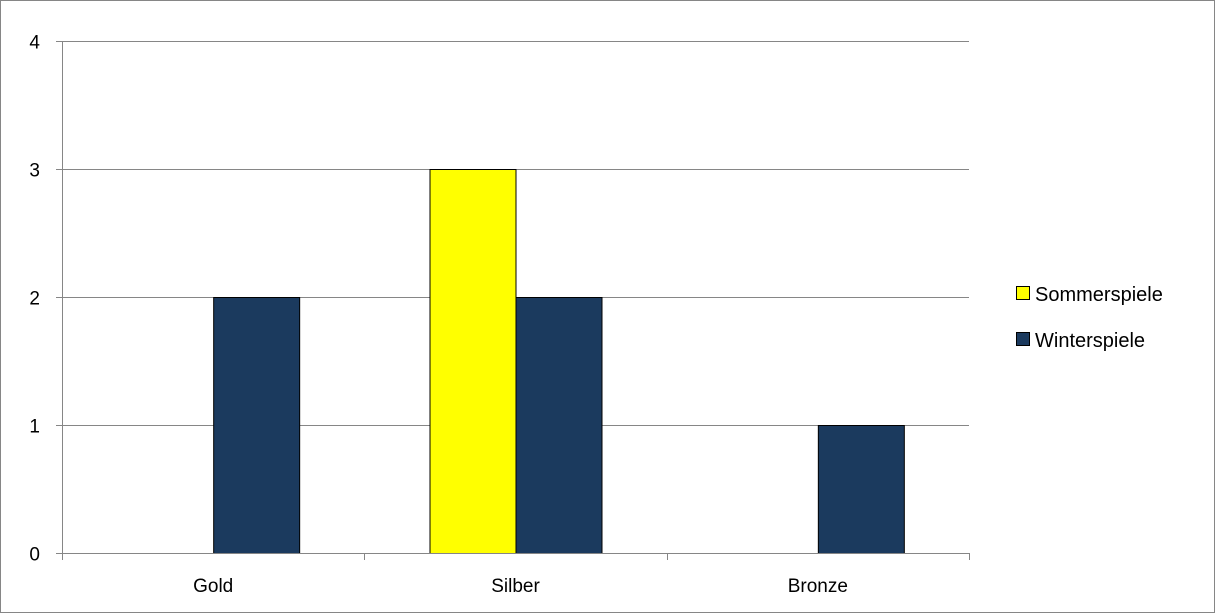 This screenshot has height=613, width=1215. What do you see at coordinates (1023, 293) in the screenshot?
I see `legend-swatch-sommerspiele` at bounding box center [1023, 293].